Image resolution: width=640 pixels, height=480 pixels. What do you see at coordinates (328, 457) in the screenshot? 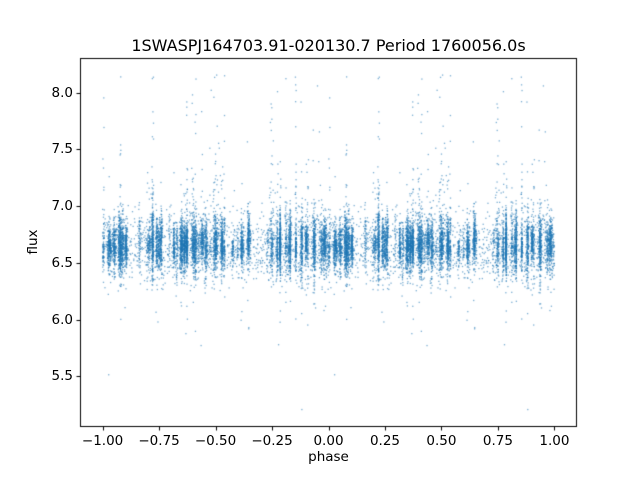
I see `x-axis-label: phase` at bounding box center [328, 457].